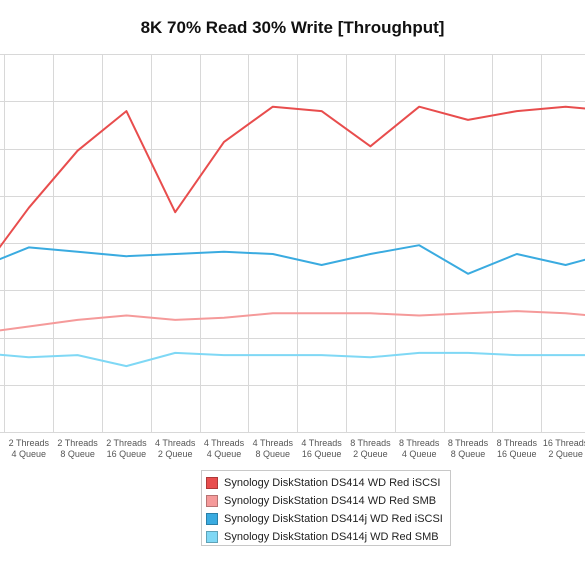  I want to click on x-tick-label: 4 Threads 8 Queue, so click(273, 448).